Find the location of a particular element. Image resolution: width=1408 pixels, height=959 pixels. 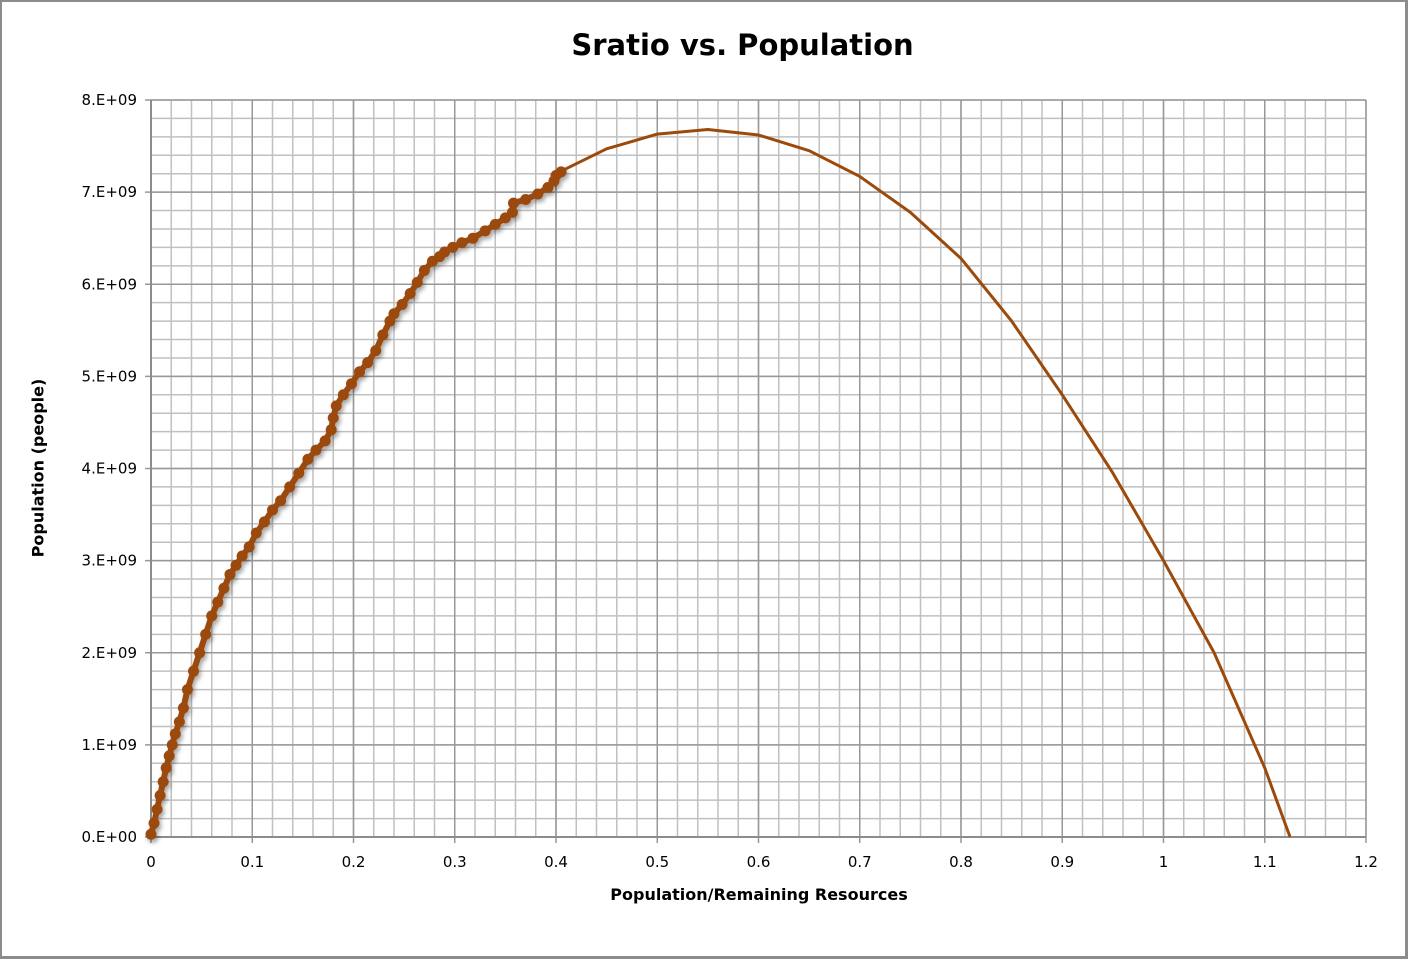

x-tick-label: 0.8 is located at coordinates (961, 862).